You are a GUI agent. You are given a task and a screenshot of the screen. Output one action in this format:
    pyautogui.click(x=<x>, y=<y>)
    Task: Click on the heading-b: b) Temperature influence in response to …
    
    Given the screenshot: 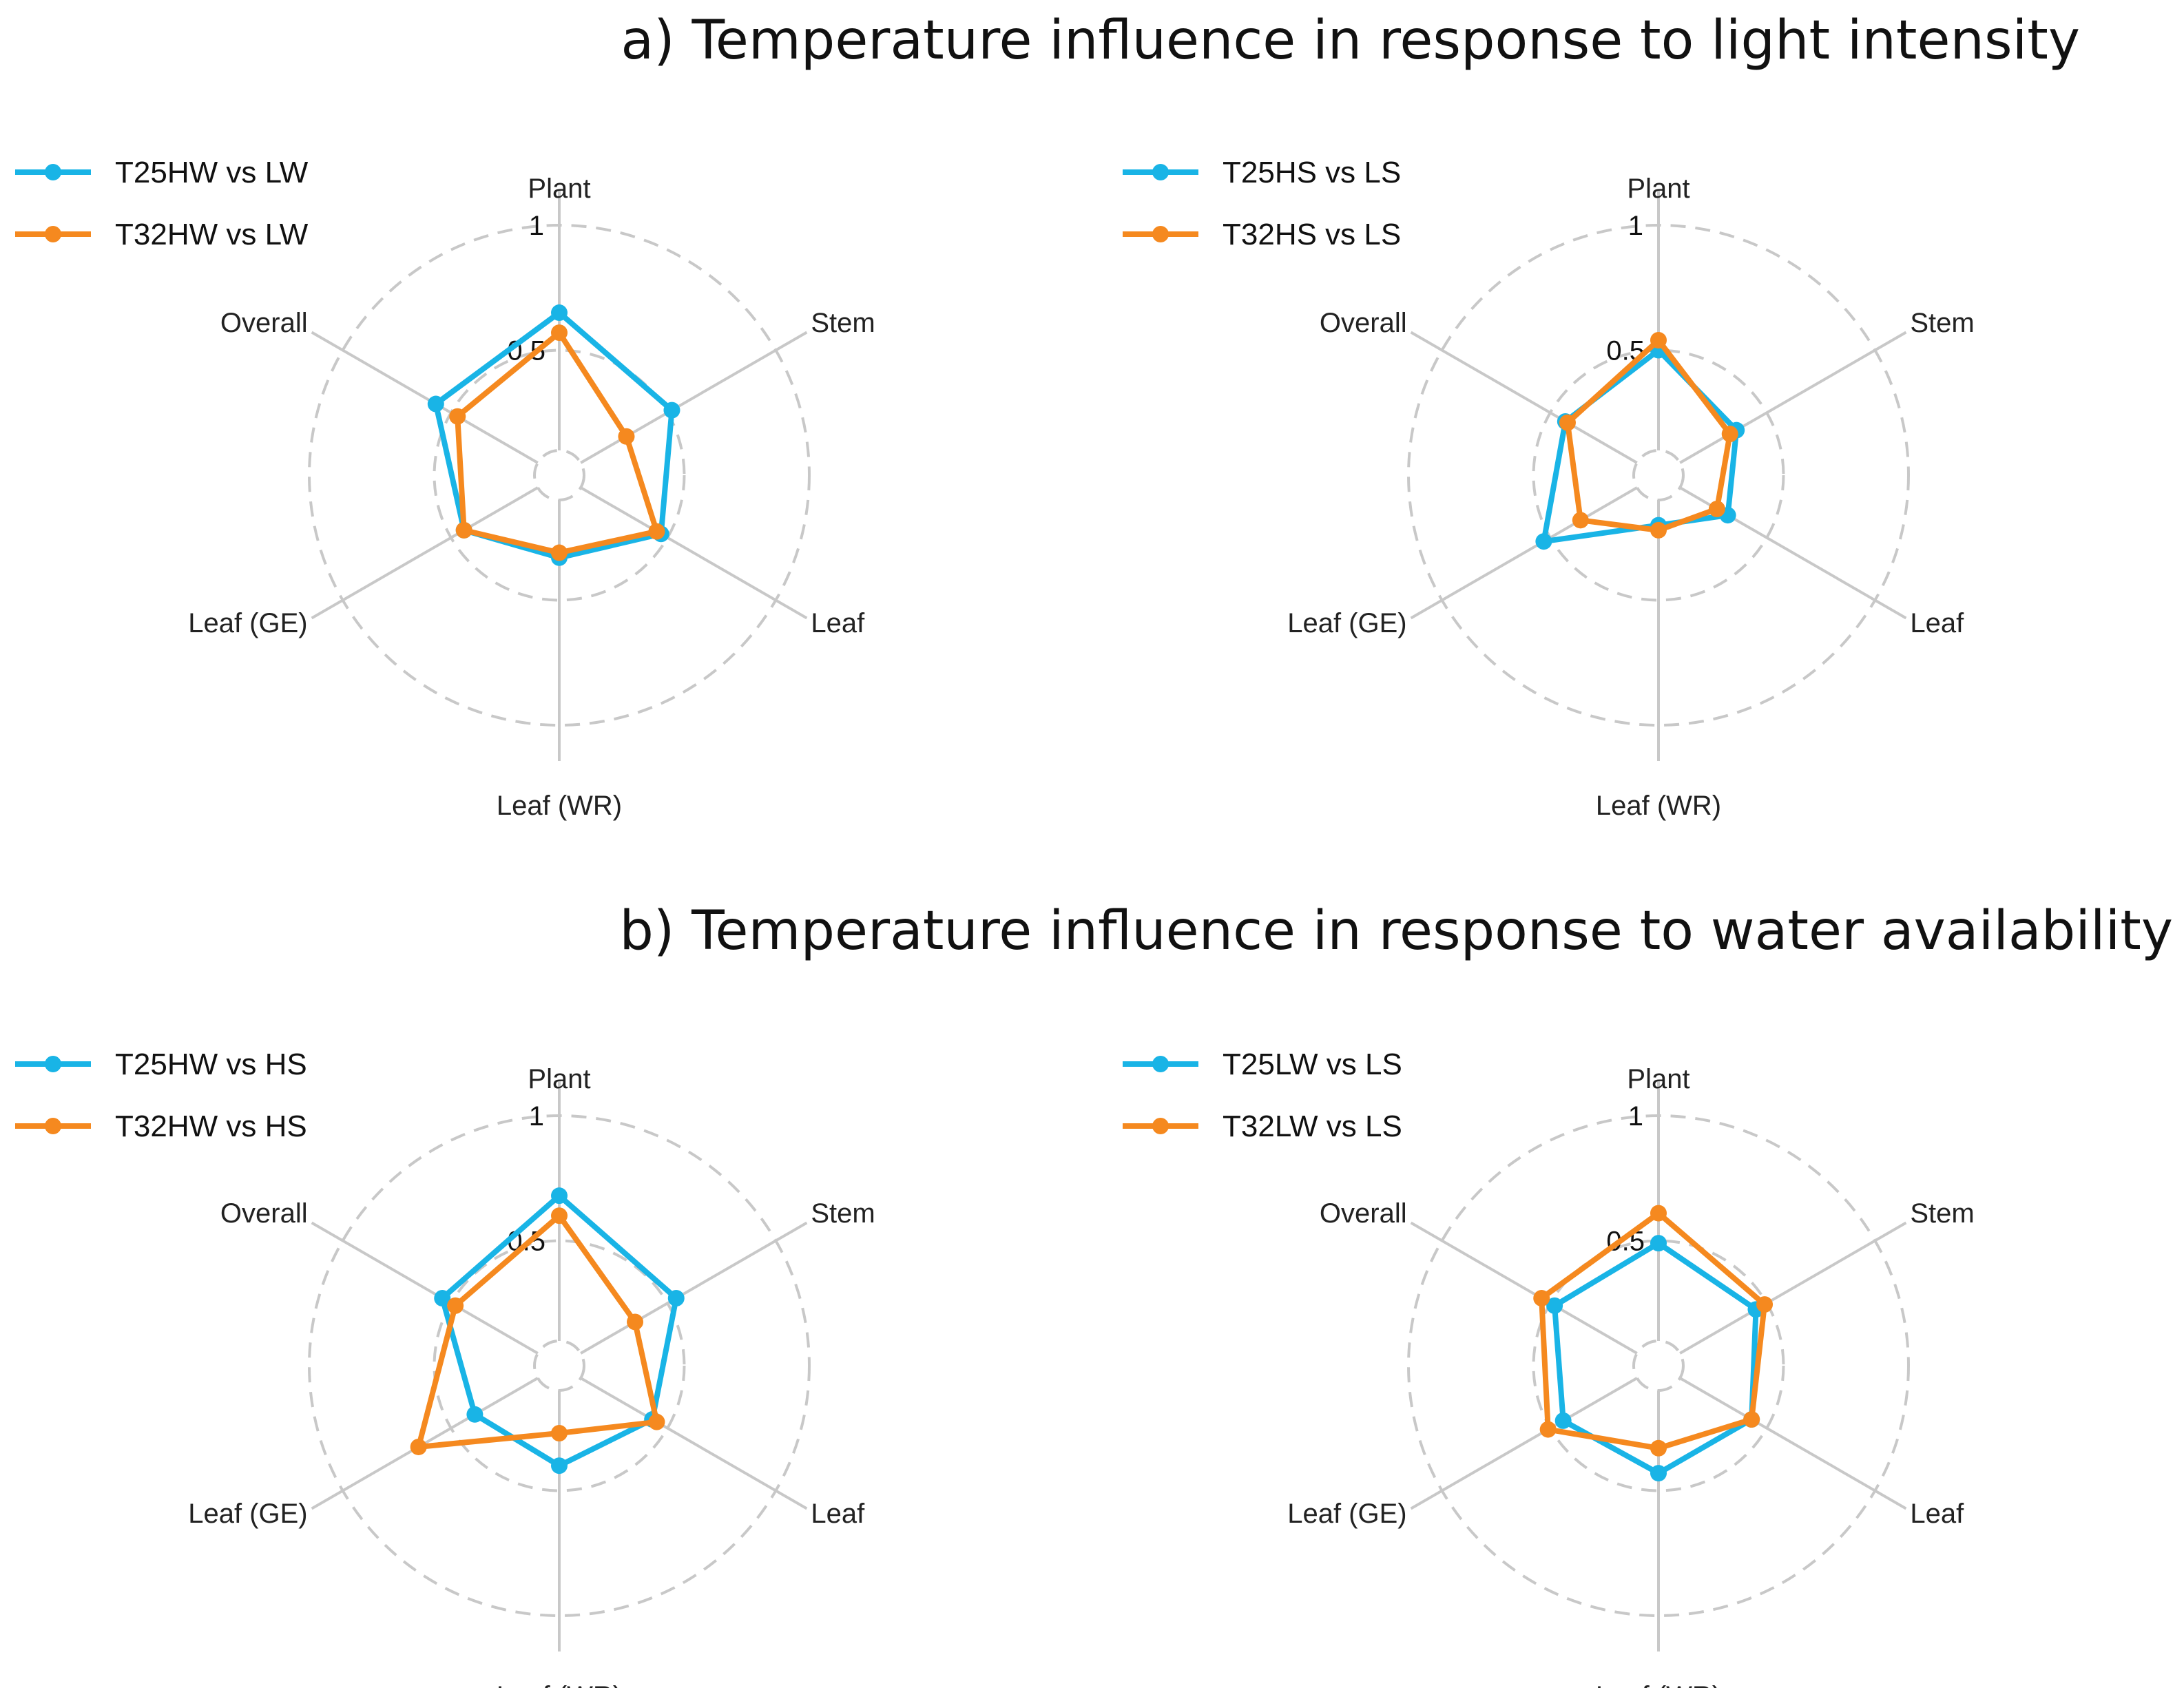 What is the action you would take?
    pyautogui.click(x=1396, y=931)
    